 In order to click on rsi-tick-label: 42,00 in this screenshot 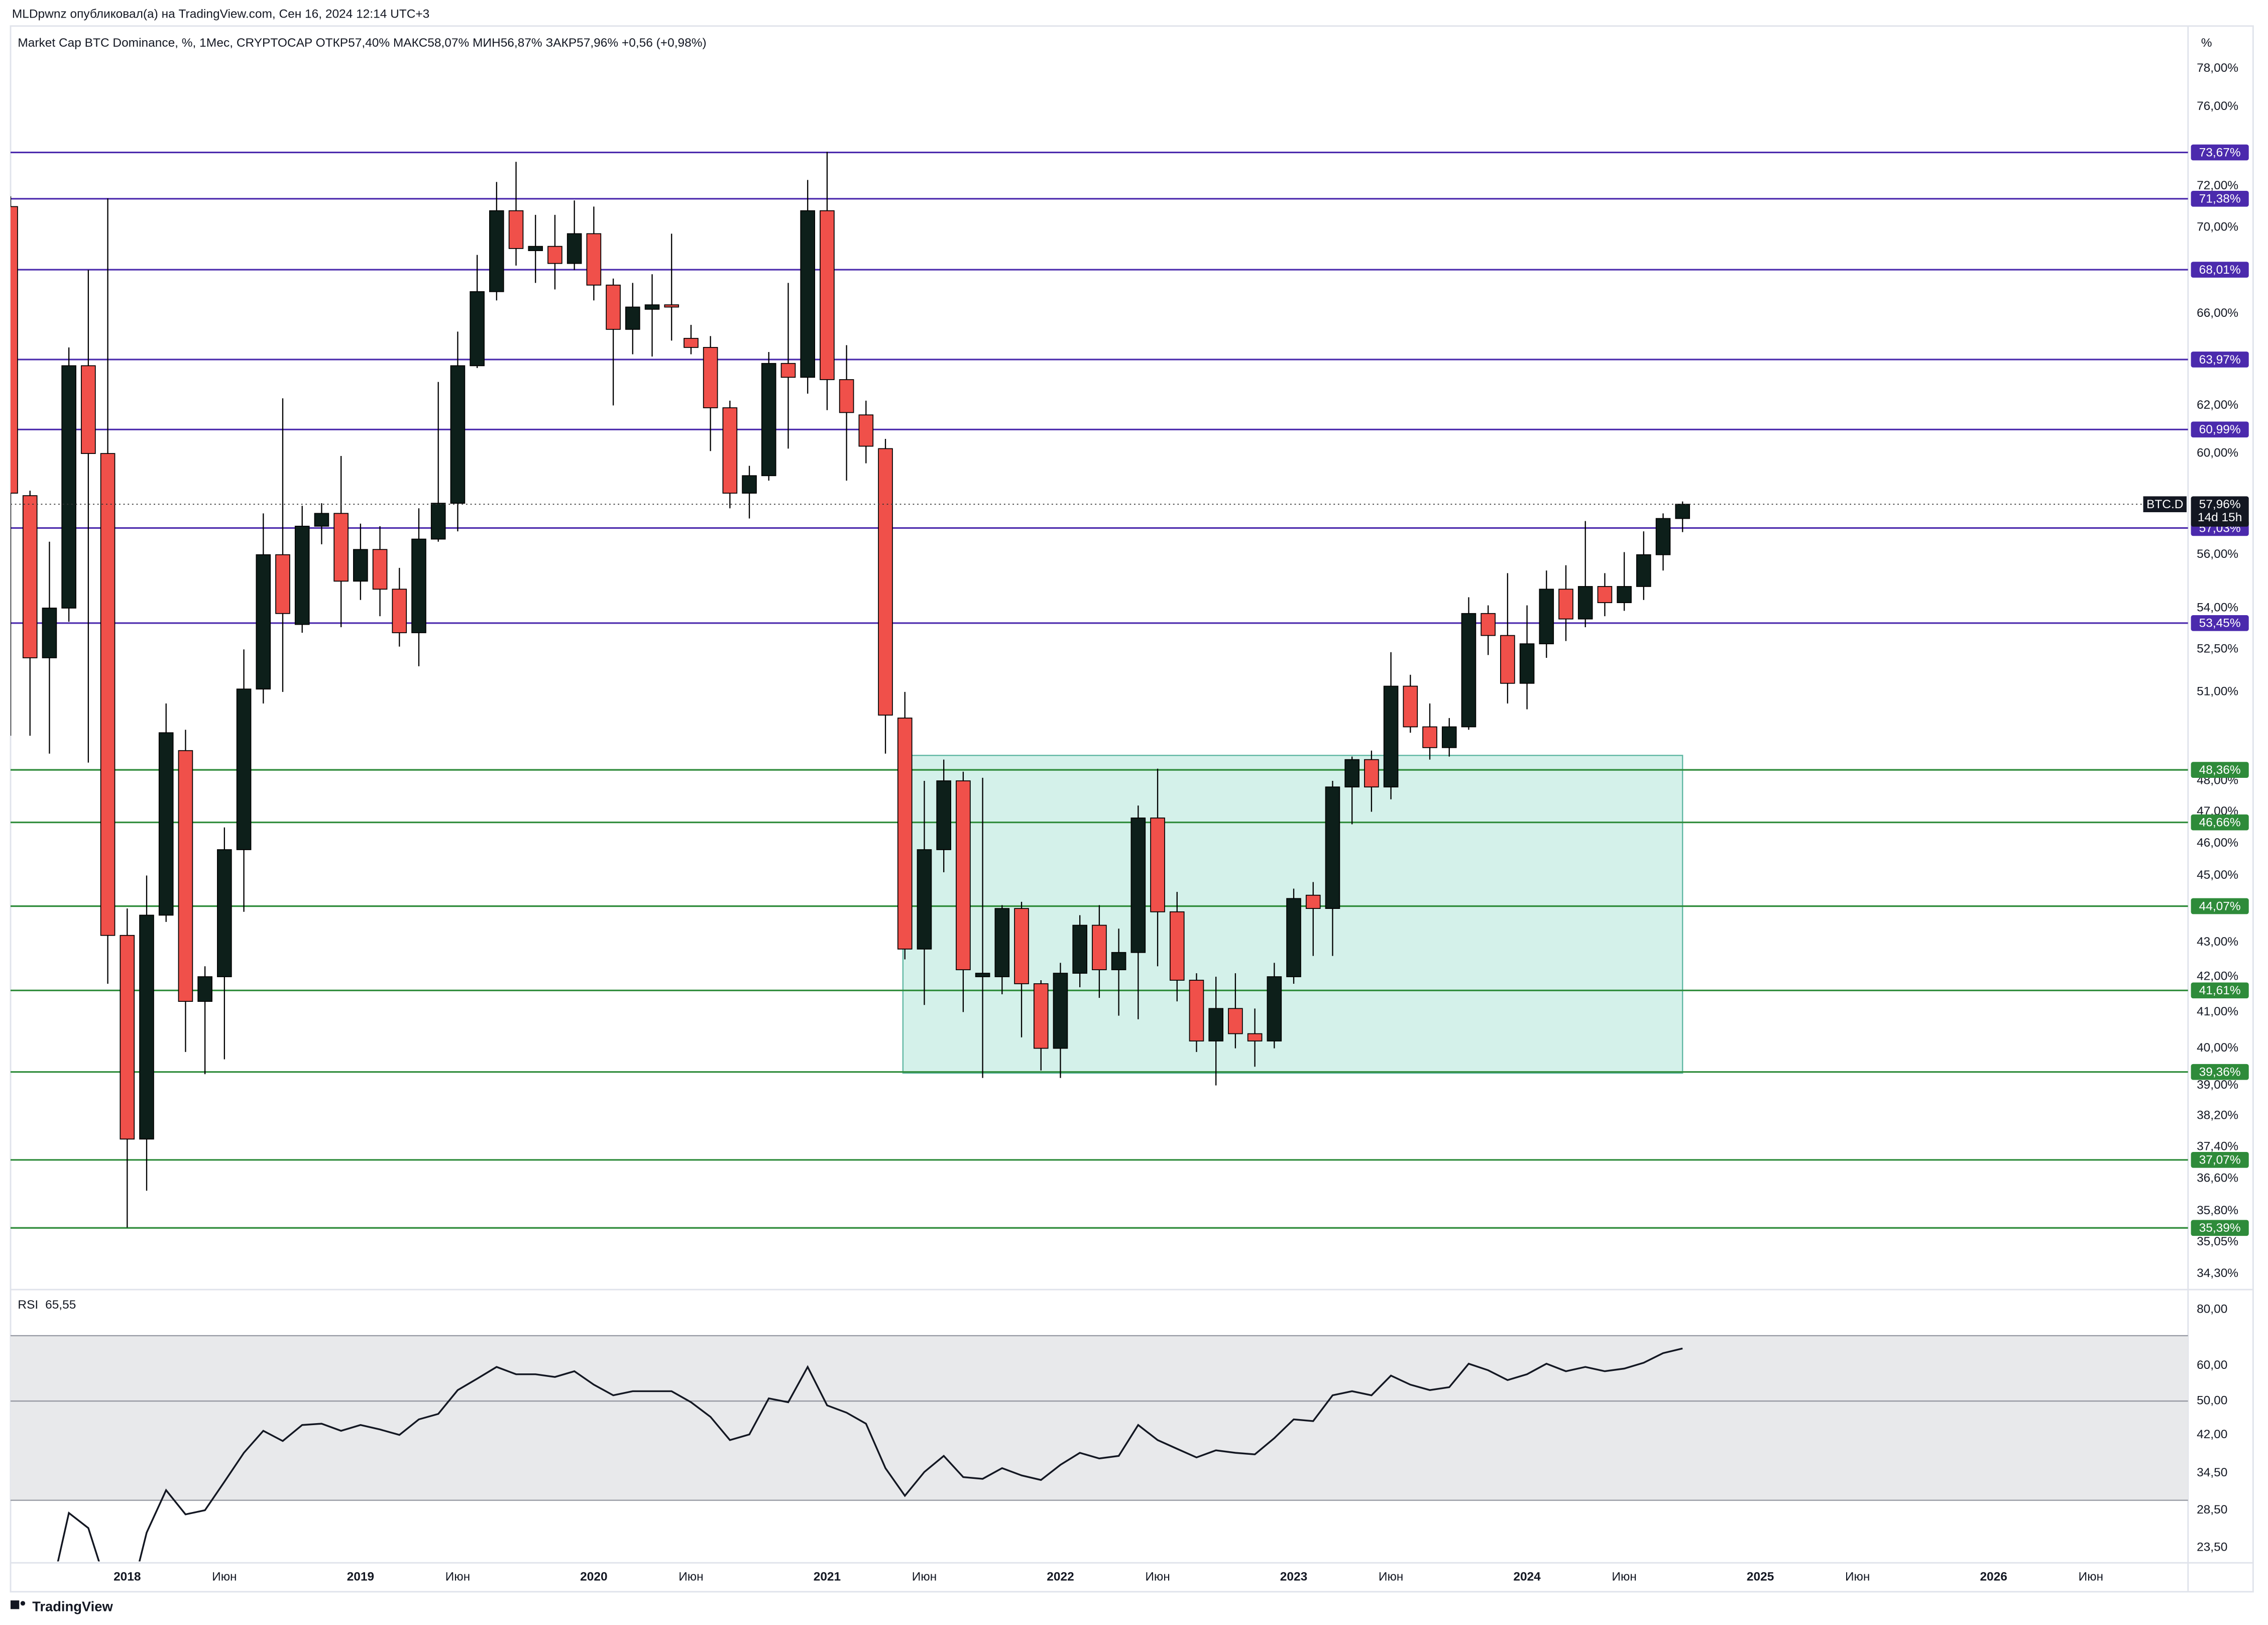, I will do `click(2212, 1434)`.